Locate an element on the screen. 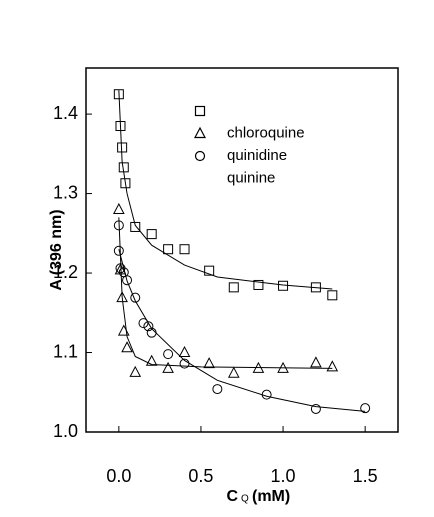  y-tick-label: 1.1 is located at coordinates (65, 351).